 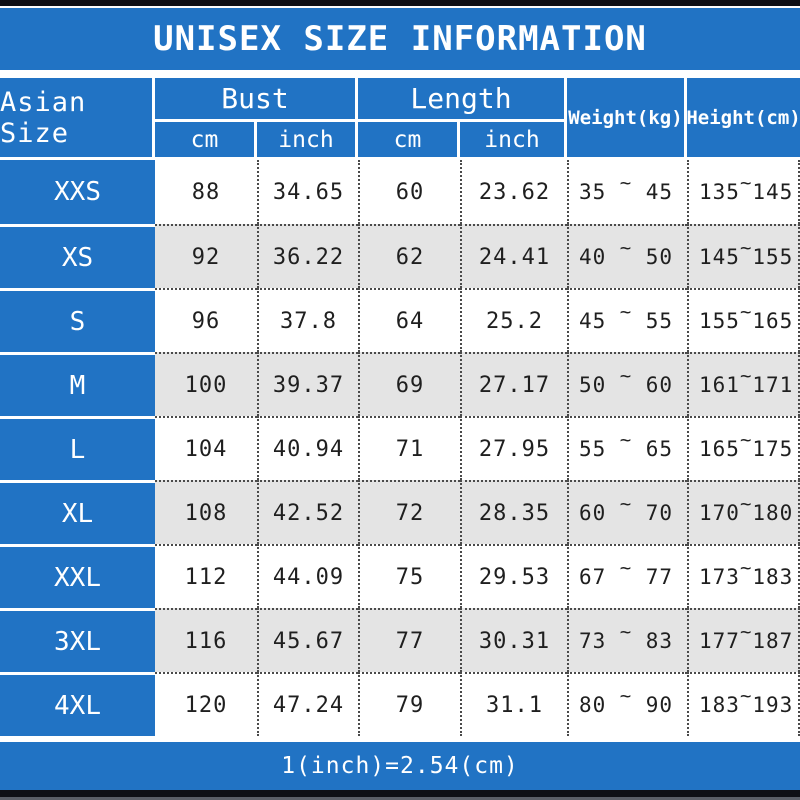 I want to click on height-range-cell: 155 ~165, so click(x=743, y=320).